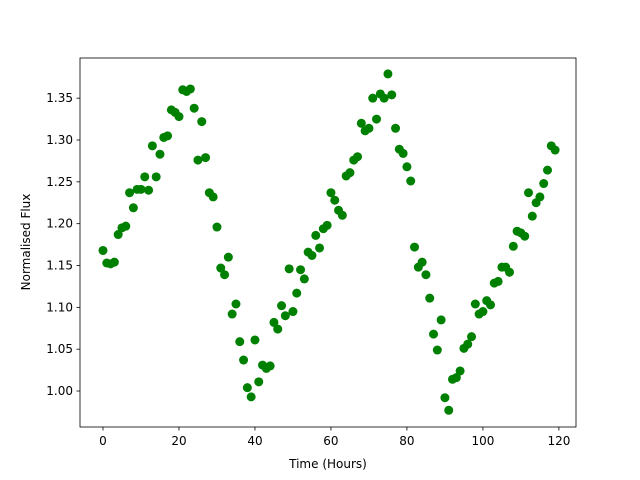  What do you see at coordinates (59, 307) in the screenshot?
I see `y-tick-label: 1.10` at bounding box center [59, 307].